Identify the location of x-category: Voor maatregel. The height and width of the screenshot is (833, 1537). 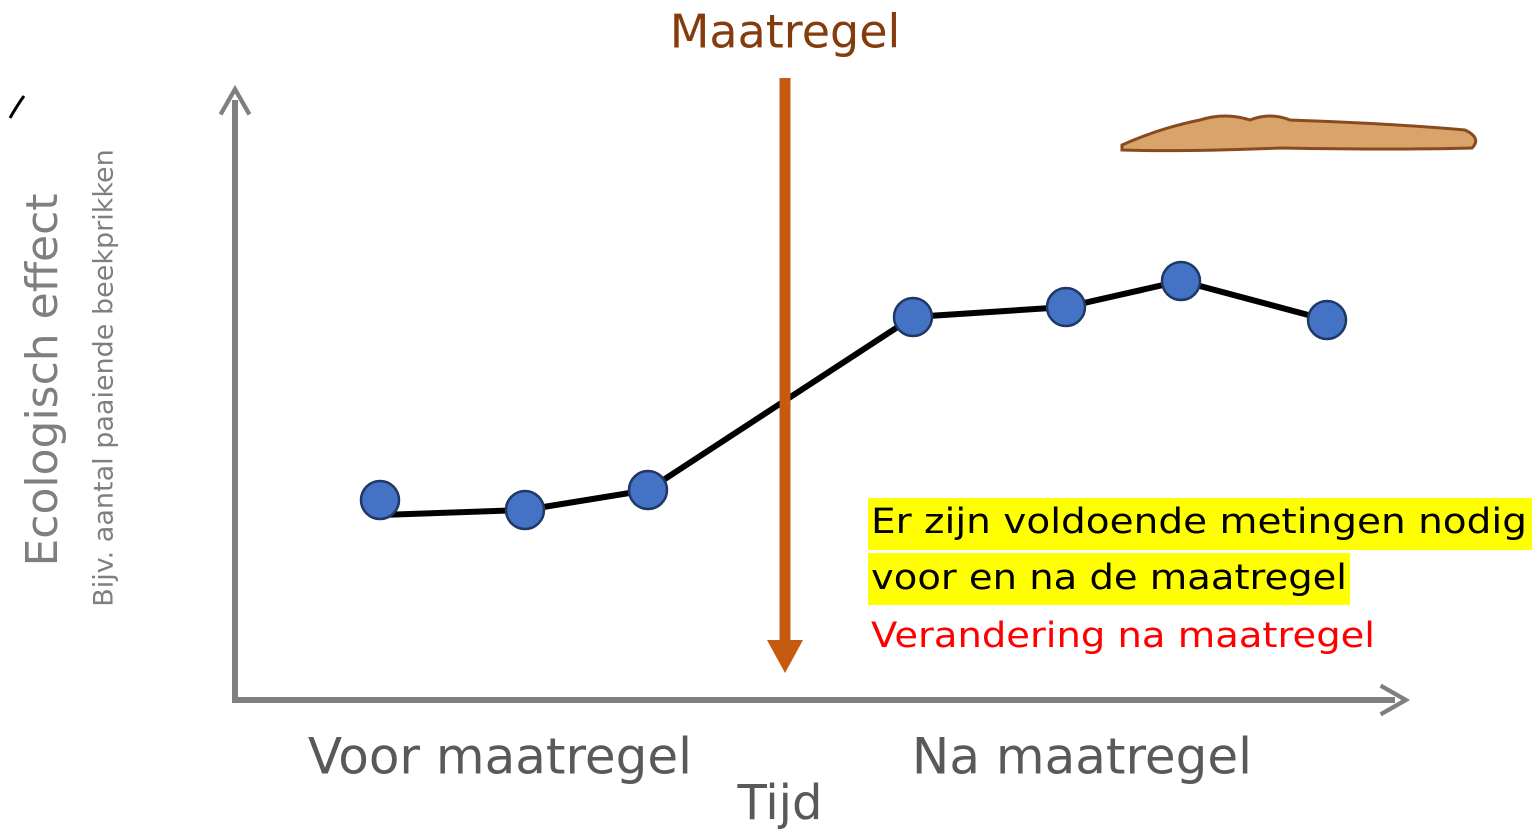
(500, 757).